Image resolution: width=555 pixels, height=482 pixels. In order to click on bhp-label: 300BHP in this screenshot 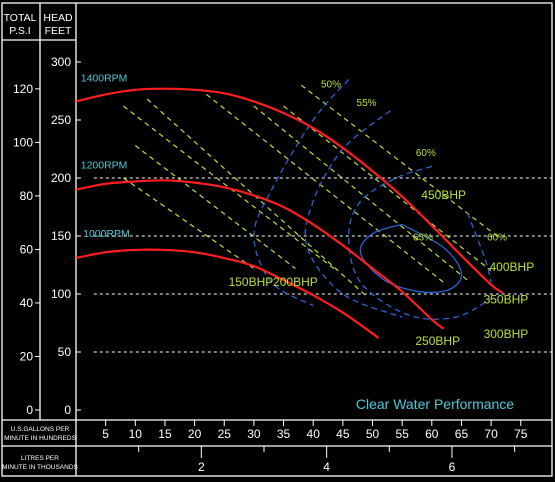, I will do `click(506, 334)`.